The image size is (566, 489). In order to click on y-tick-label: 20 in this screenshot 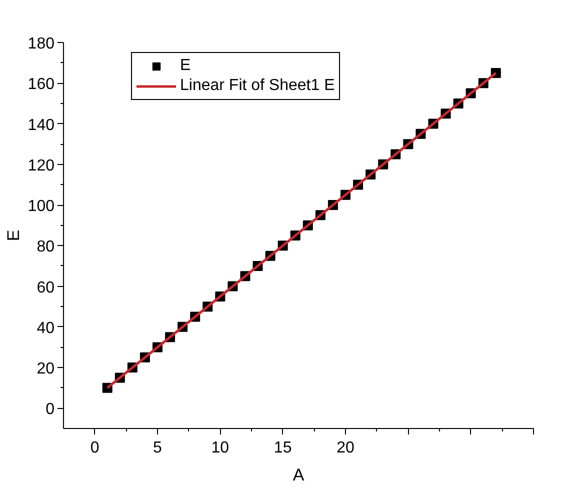, I will do `click(45, 369)`.